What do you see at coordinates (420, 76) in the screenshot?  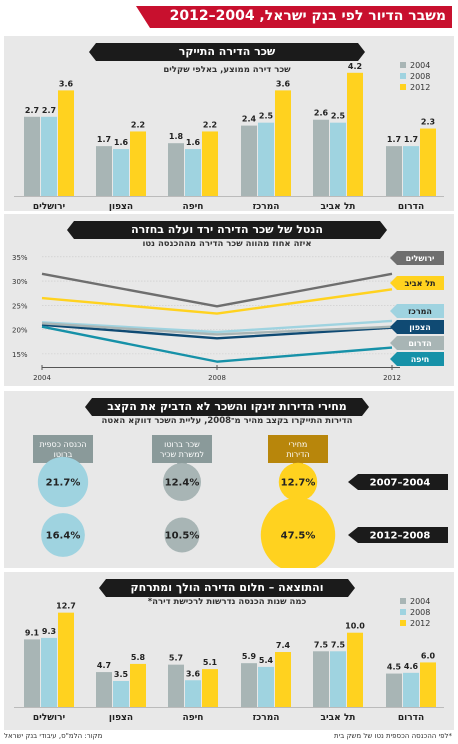 I see `rent-price-legend-label: 2008` at bounding box center [420, 76].